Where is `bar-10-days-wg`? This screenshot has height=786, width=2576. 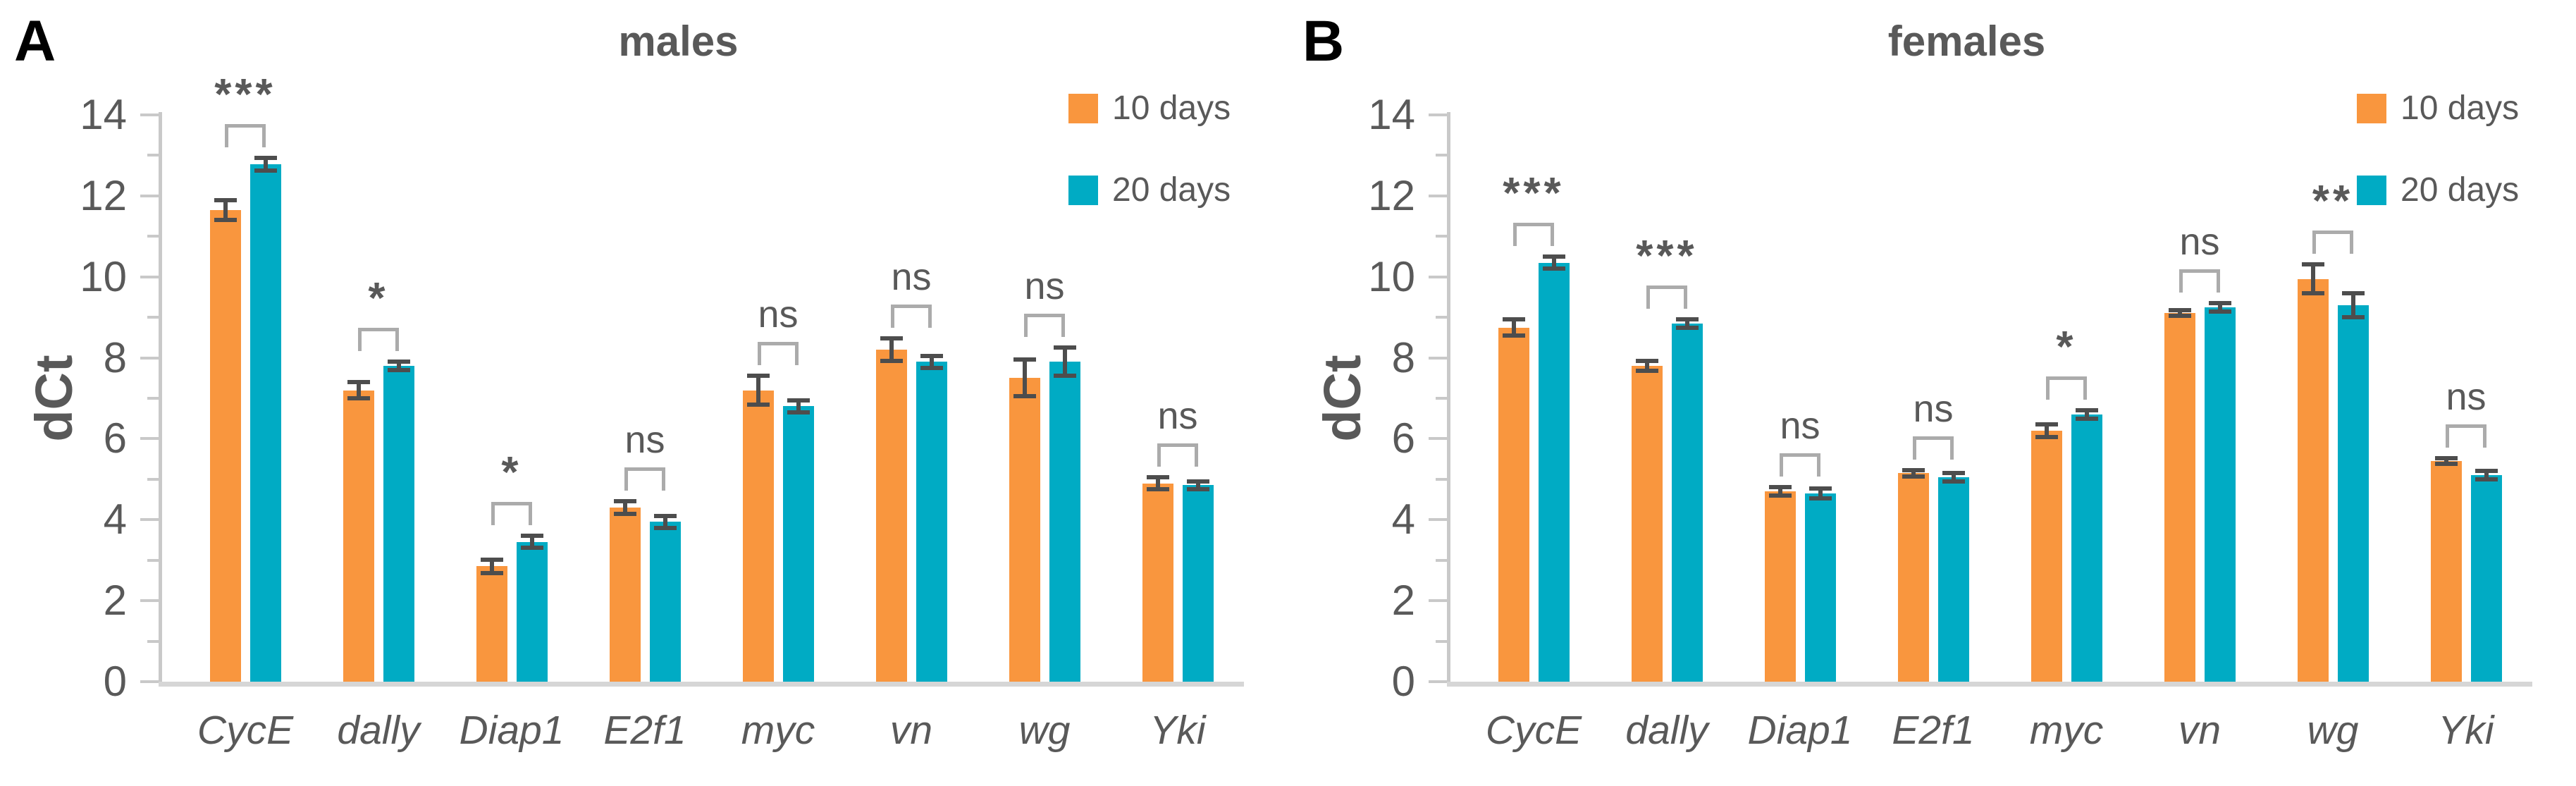
bar-10-days-wg is located at coordinates (1024, 530).